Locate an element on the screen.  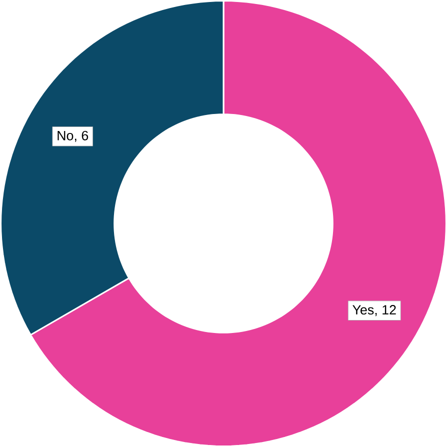
data-label: , 12 is located at coordinates (385, 310).